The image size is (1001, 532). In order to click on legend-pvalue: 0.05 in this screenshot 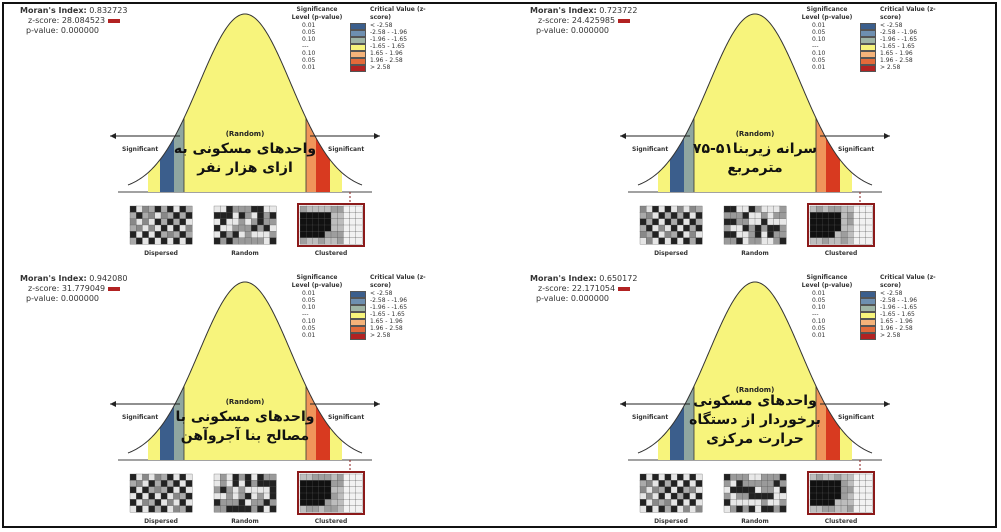, I will do `click(309, 60)`.